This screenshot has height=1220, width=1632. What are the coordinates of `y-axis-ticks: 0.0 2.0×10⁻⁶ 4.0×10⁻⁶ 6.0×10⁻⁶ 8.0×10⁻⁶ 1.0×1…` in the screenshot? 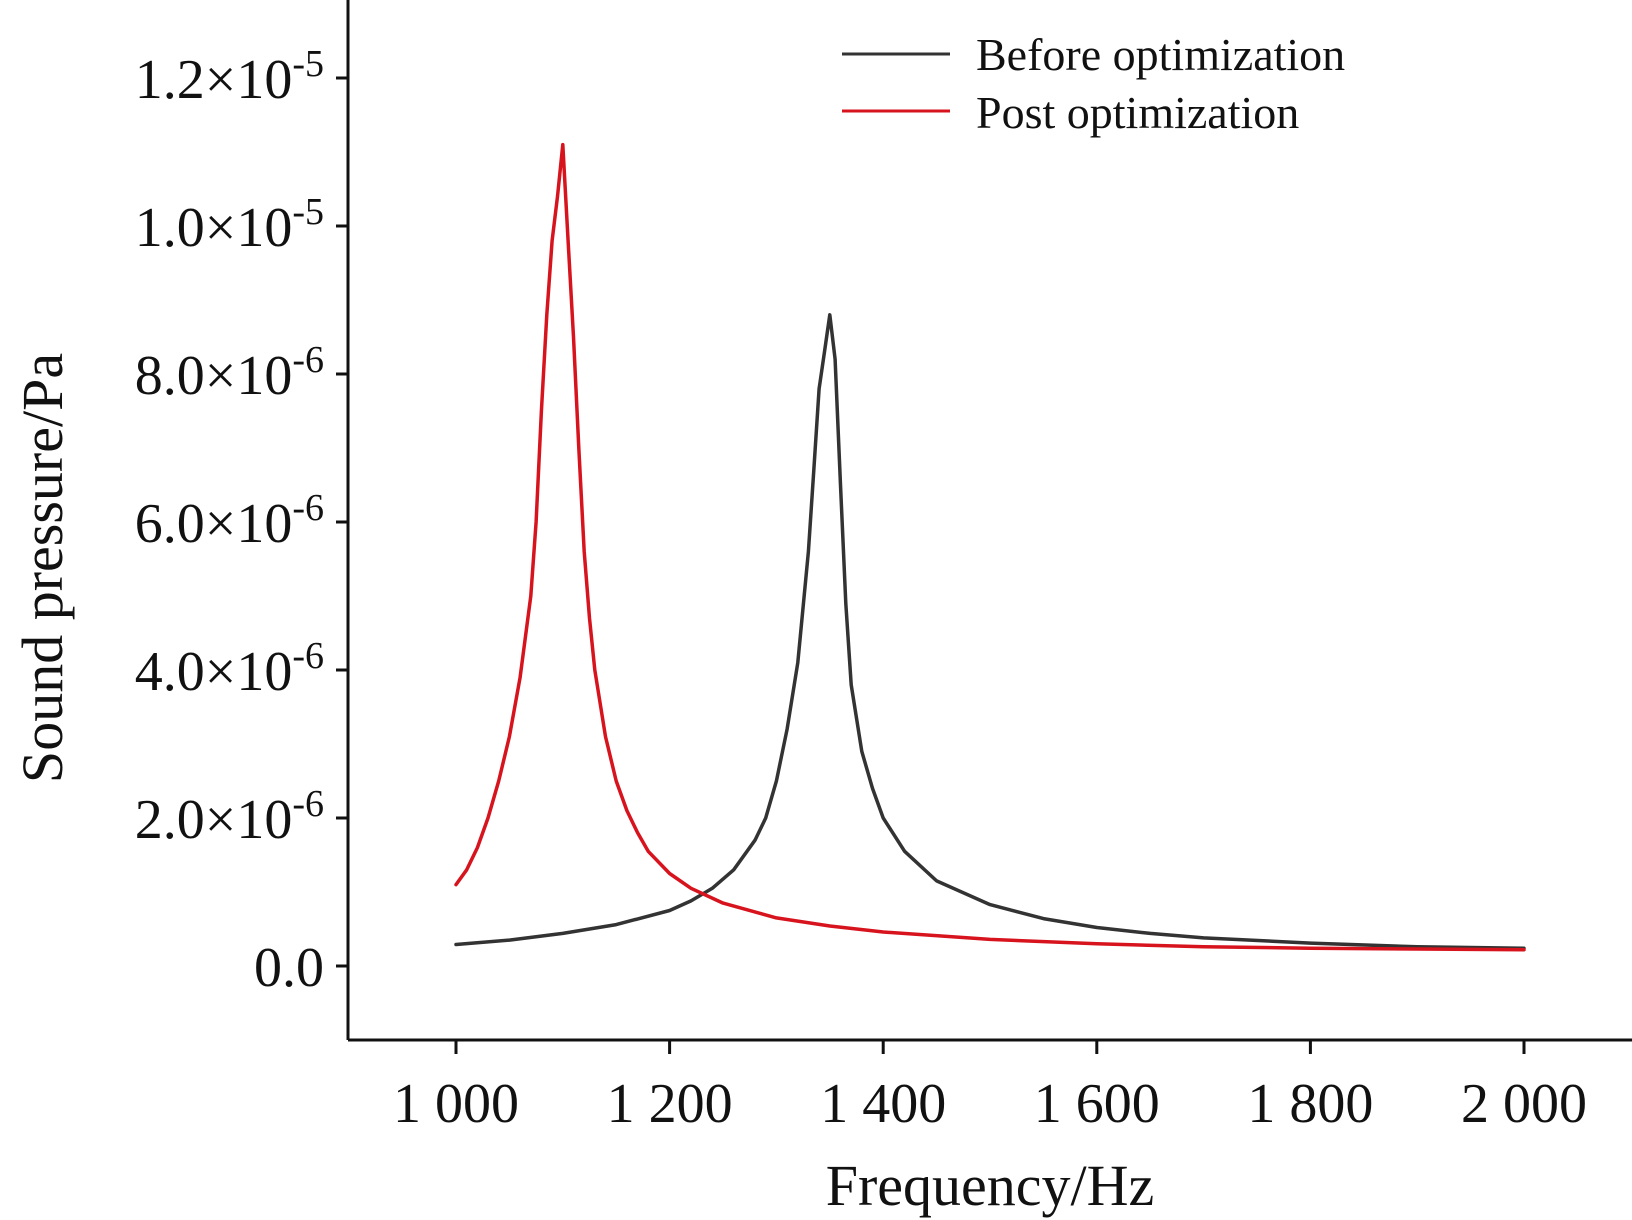 It's located at (241, 521).